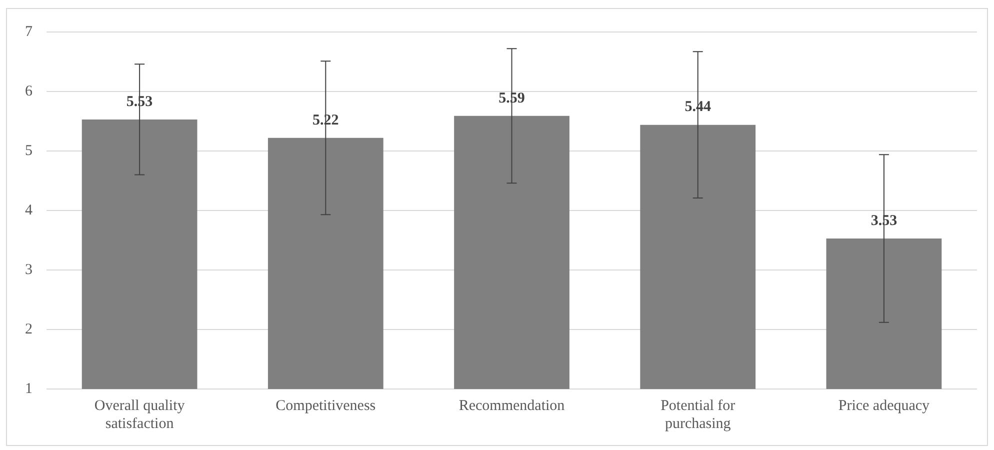  Describe the element at coordinates (28, 388) in the screenshot. I see `y-tick-label: 1` at that location.